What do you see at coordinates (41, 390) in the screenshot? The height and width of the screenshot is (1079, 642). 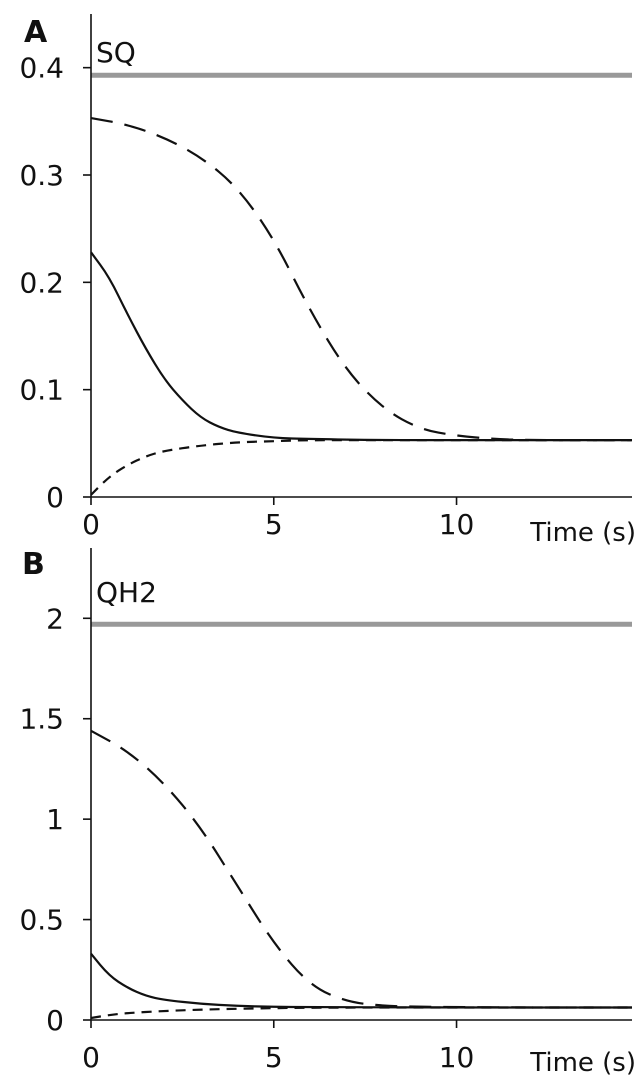 I see `panel-a-y-tick-label: 0.1` at bounding box center [41, 390].